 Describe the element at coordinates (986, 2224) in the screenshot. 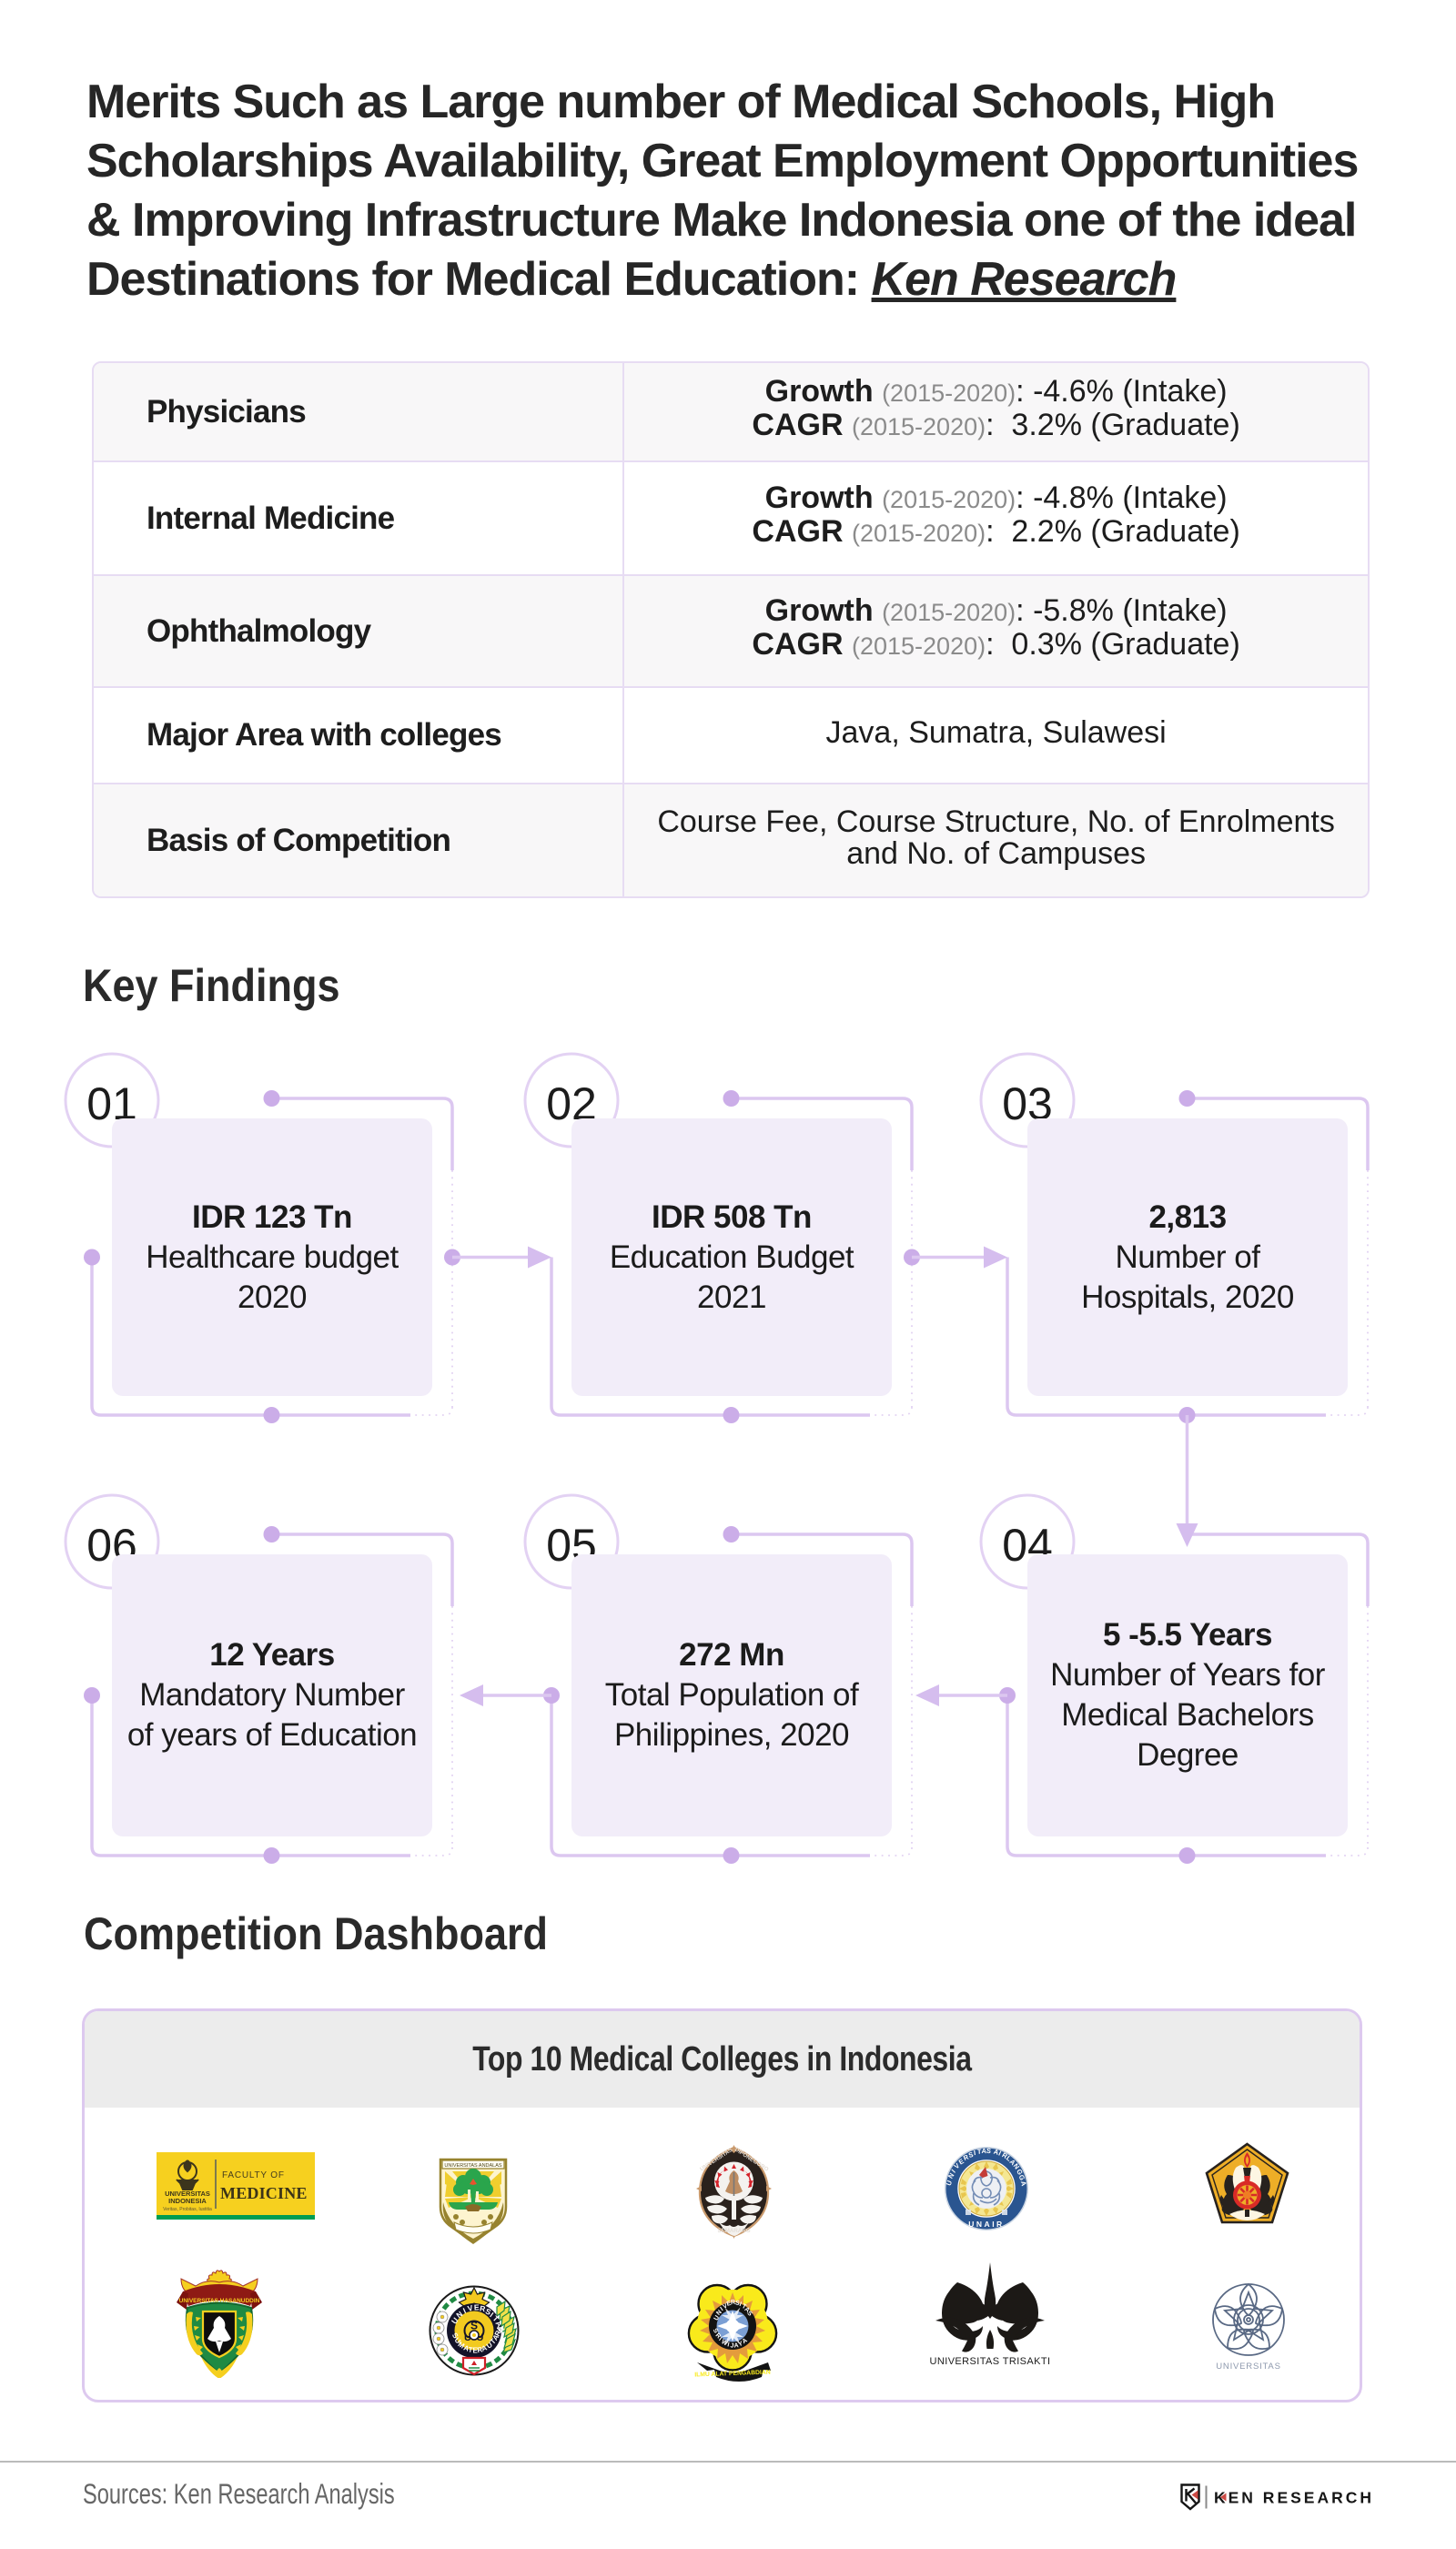

I see `svg-text: UNAIR` at that location.